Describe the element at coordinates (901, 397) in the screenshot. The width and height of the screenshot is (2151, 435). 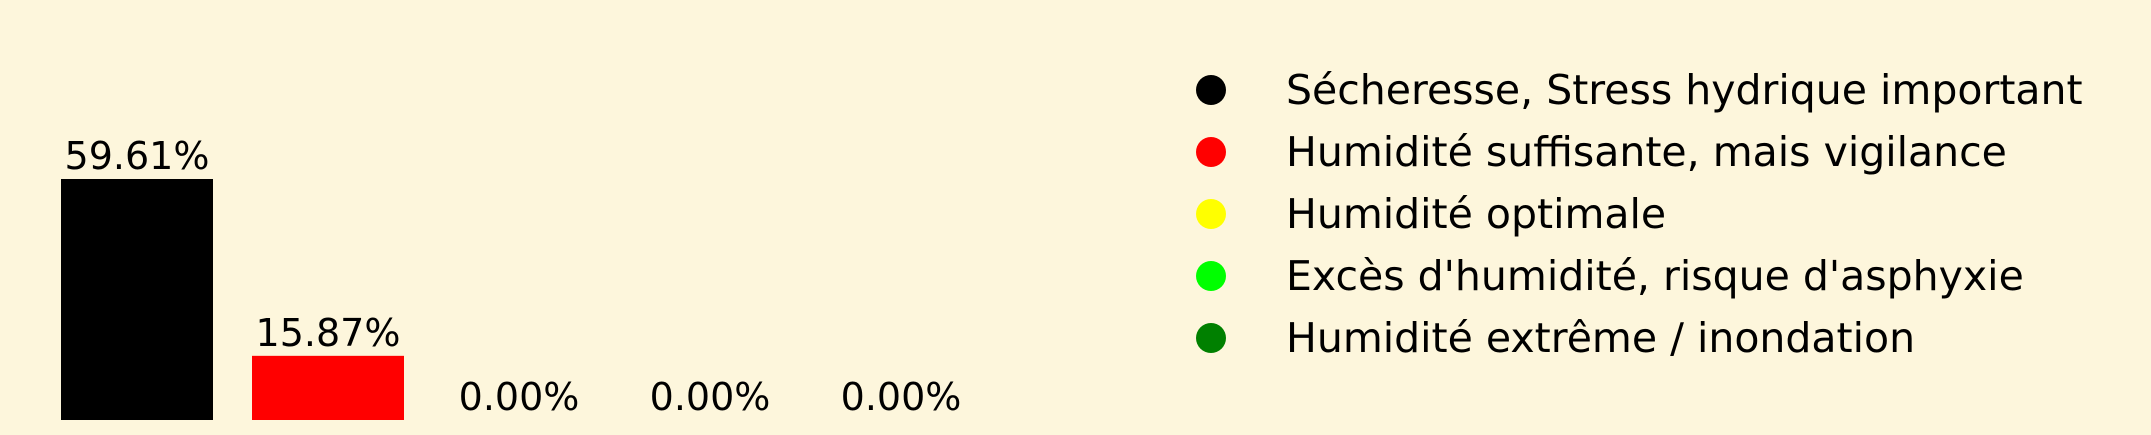
I see `bar-value-label-5: 0.00%` at that location.